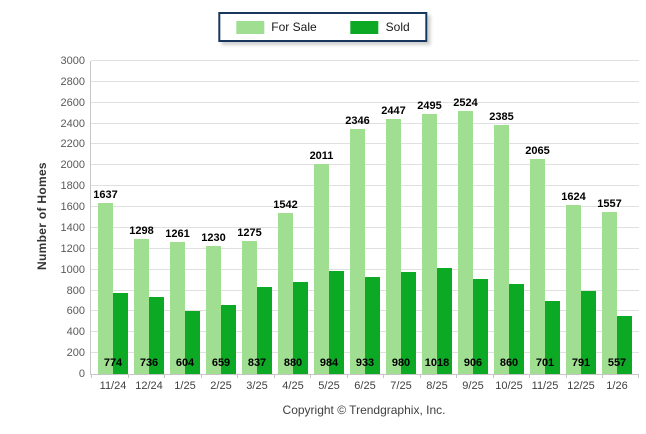 This screenshot has width=646, height=434. I want to click on y-axis-tick-label: 400, so click(75, 332).